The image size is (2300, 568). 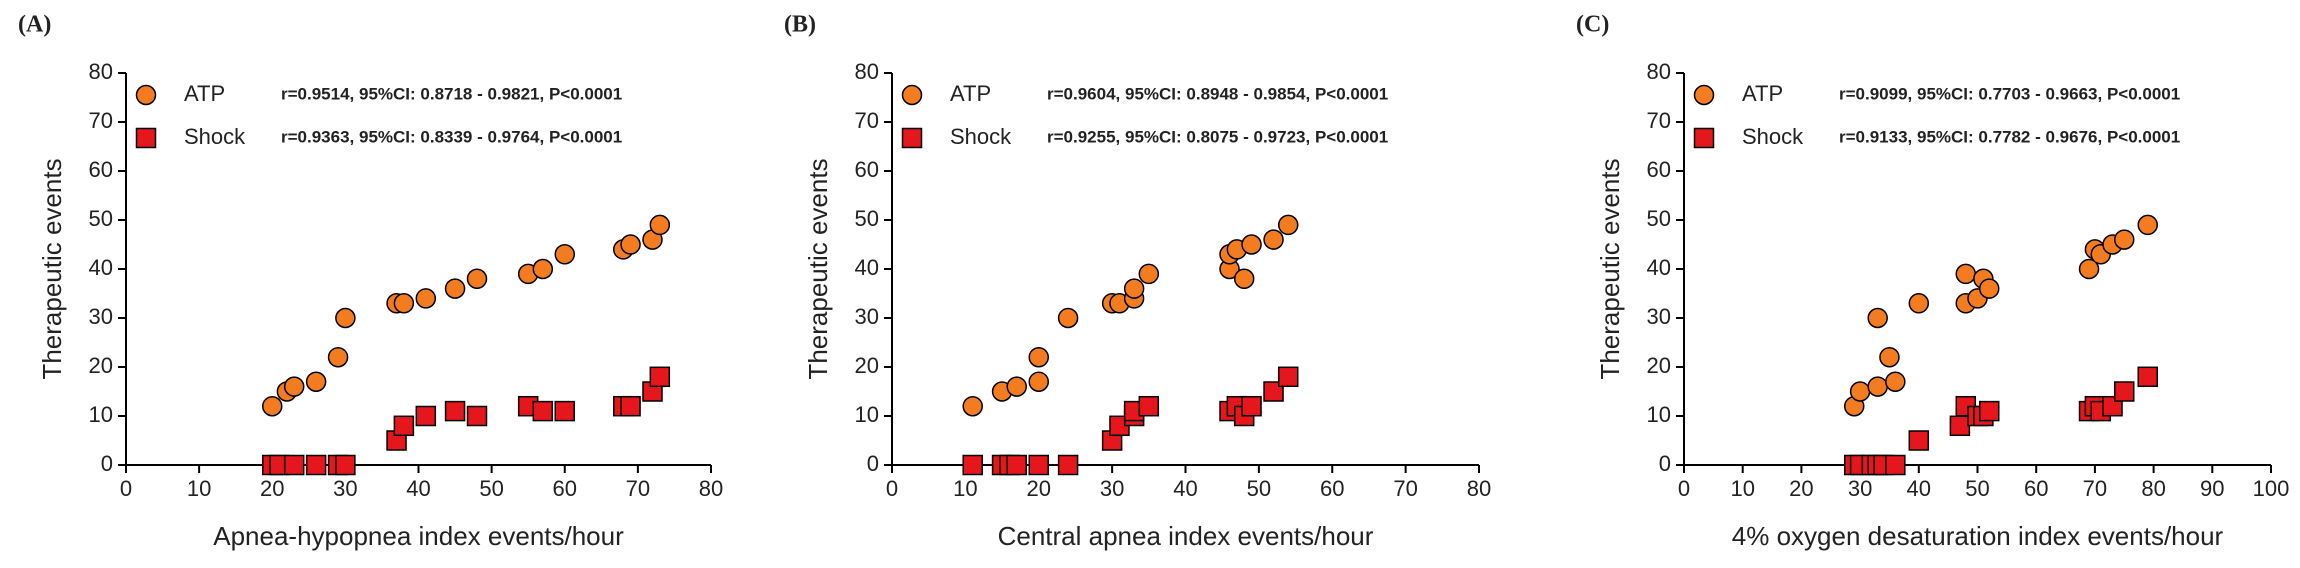 What do you see at coordinates (1186, 536) in the screenshot?
I see `x-axis-label: Central apnea index events/hour` at bounding box center [1186, 536].